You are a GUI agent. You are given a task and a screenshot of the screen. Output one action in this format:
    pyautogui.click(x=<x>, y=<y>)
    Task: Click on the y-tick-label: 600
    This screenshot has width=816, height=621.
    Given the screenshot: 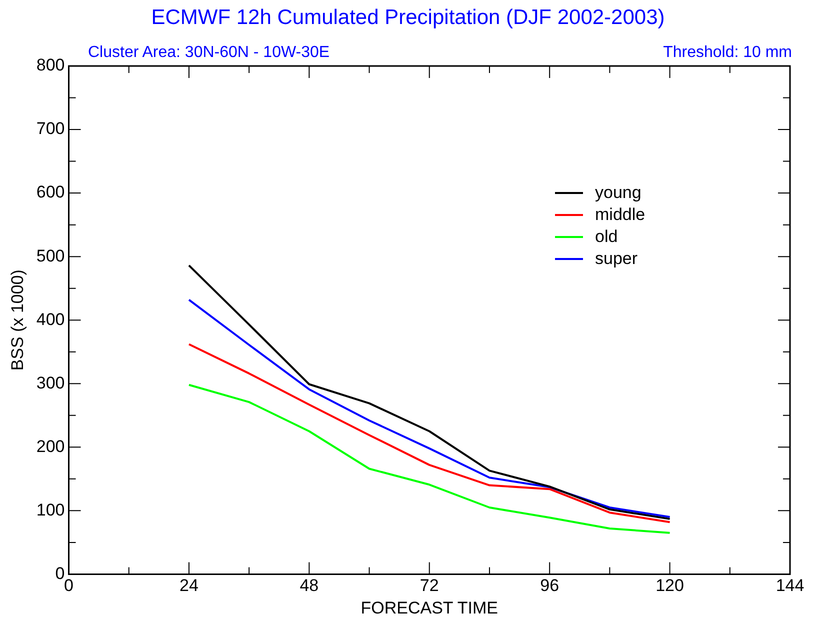 What is the action you would take?
    pyautogui.click(x=50, y=192)
    